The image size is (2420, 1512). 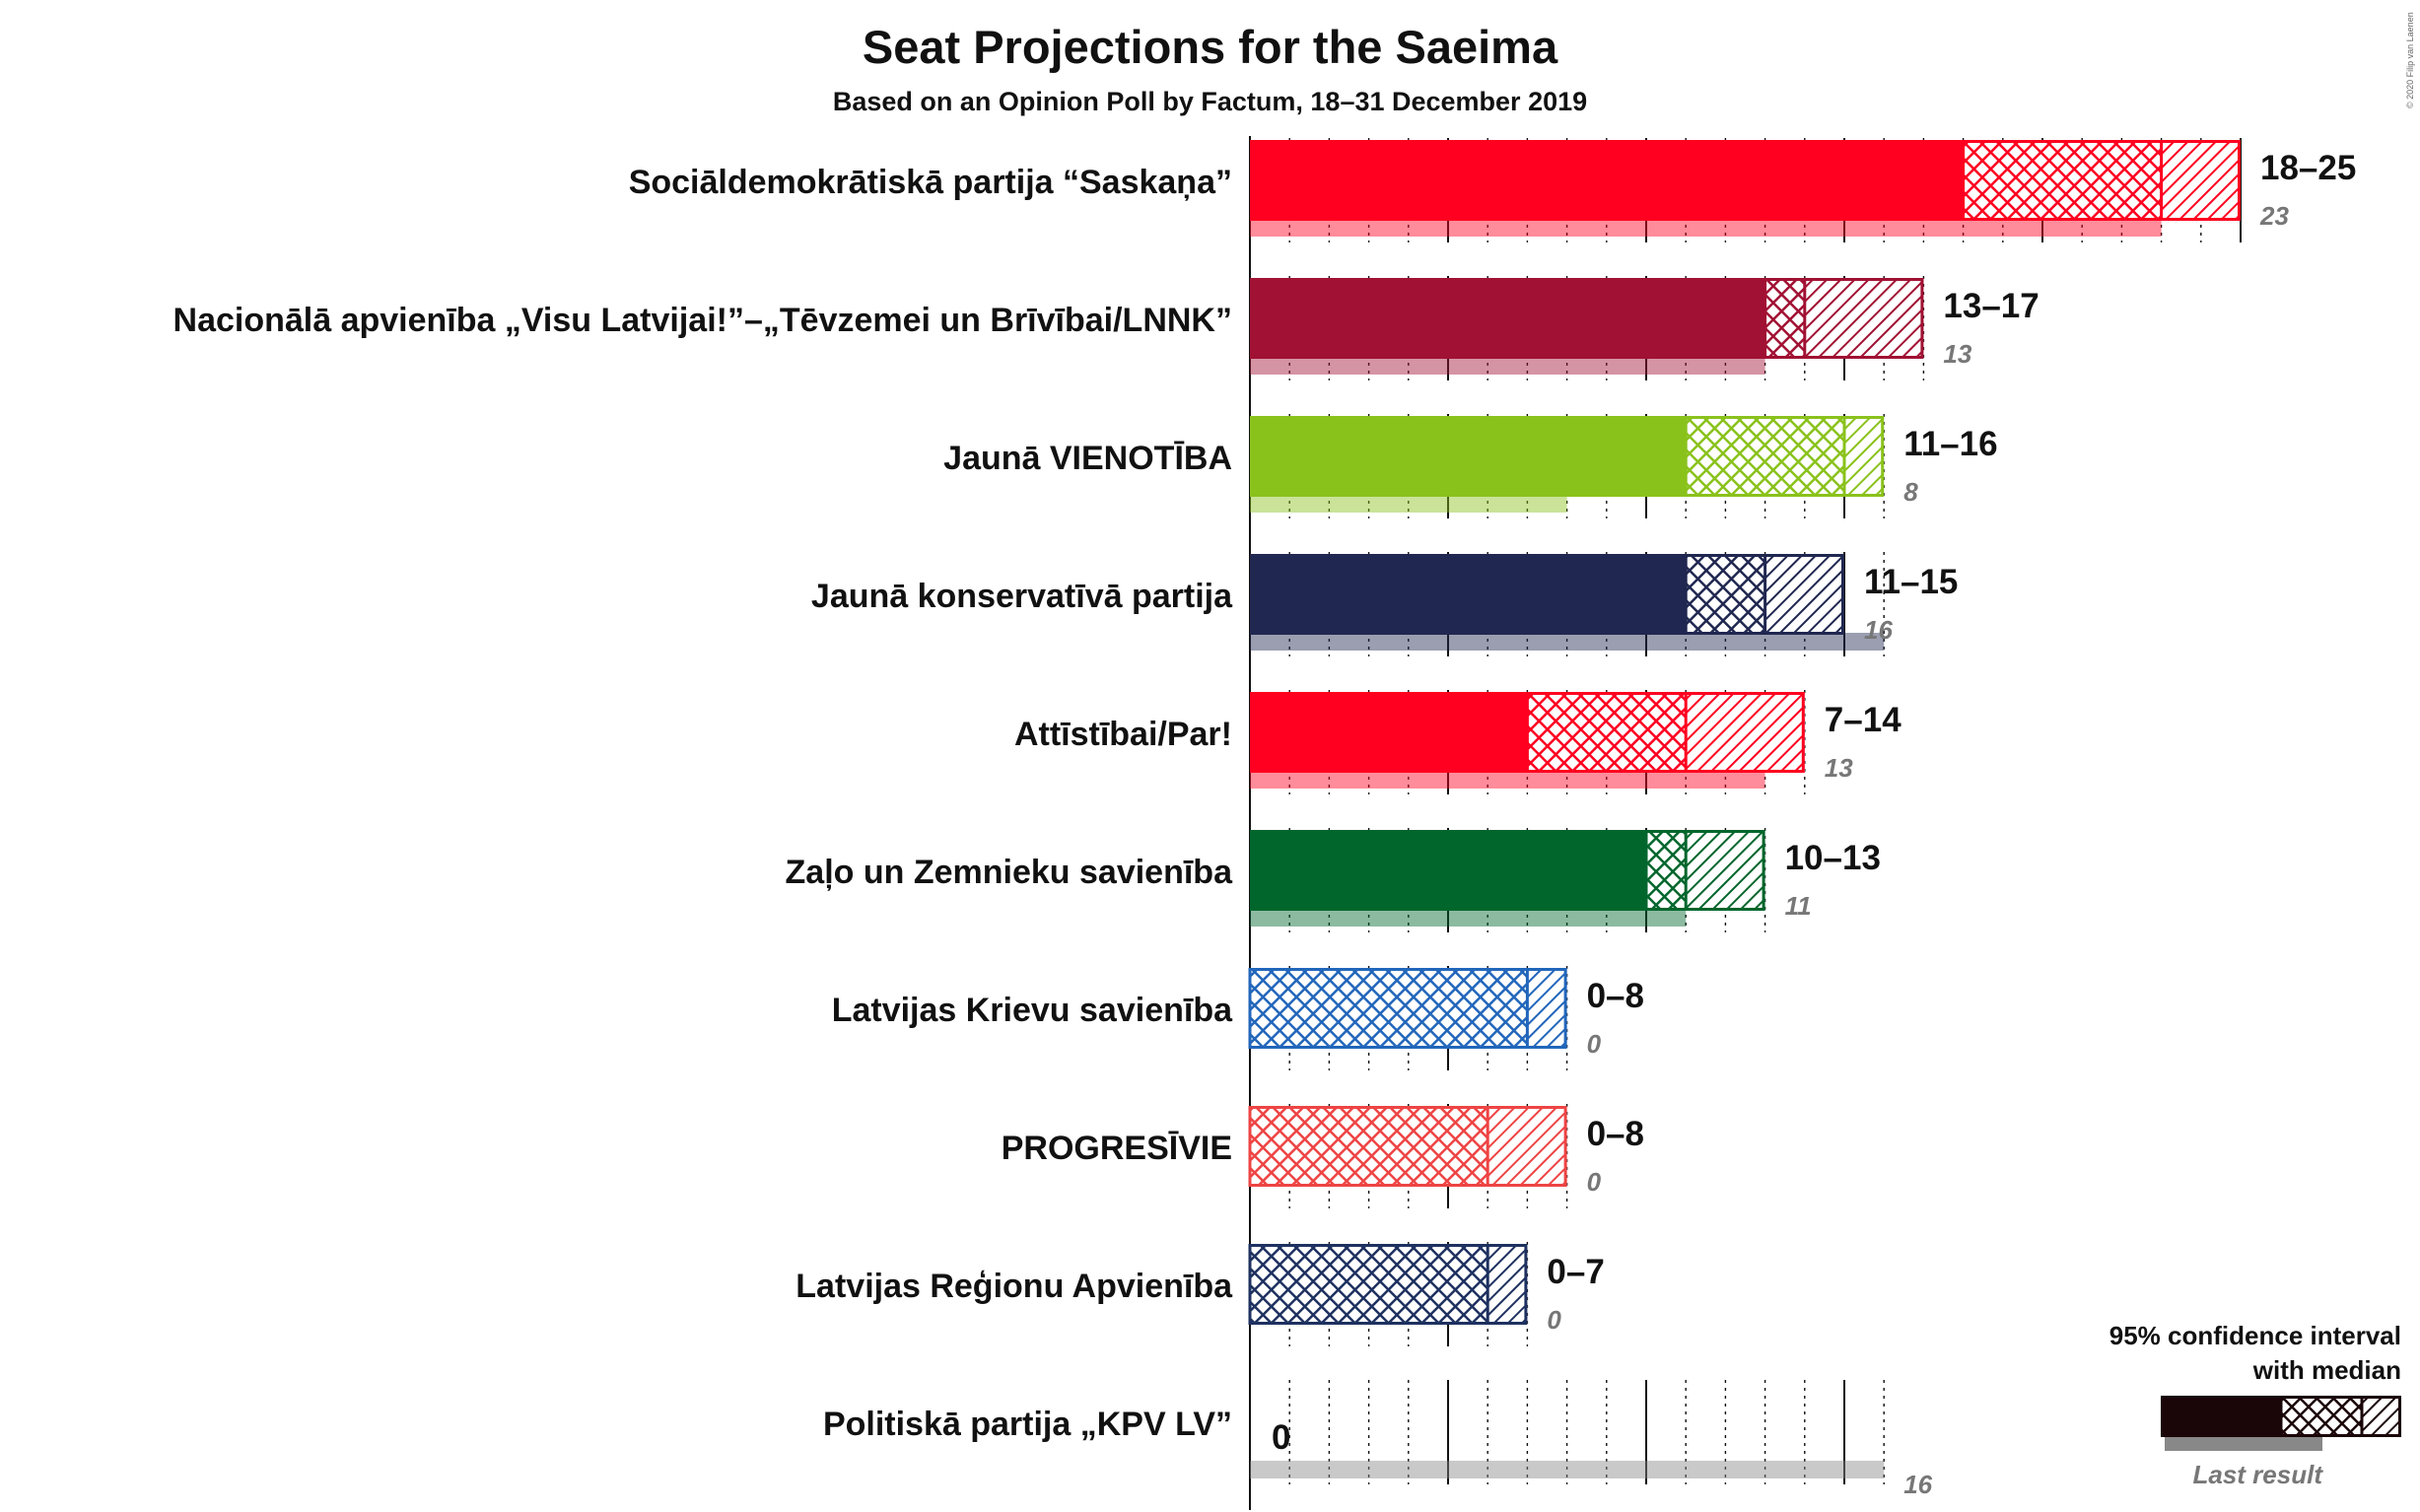 I want to click on party-row: Latvijas Krievu savienība 0–8 0, so click(x=1238, y=1013).